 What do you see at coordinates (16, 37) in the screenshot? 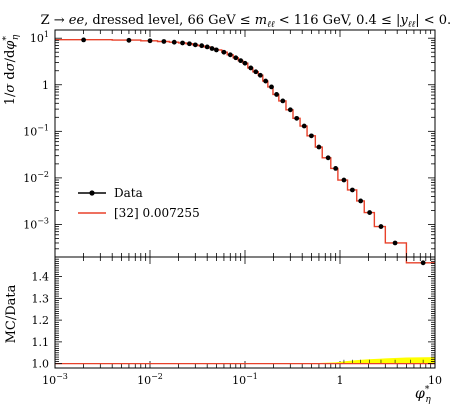
I see `ylabel-sub: η` at bounding box center [16, 37].